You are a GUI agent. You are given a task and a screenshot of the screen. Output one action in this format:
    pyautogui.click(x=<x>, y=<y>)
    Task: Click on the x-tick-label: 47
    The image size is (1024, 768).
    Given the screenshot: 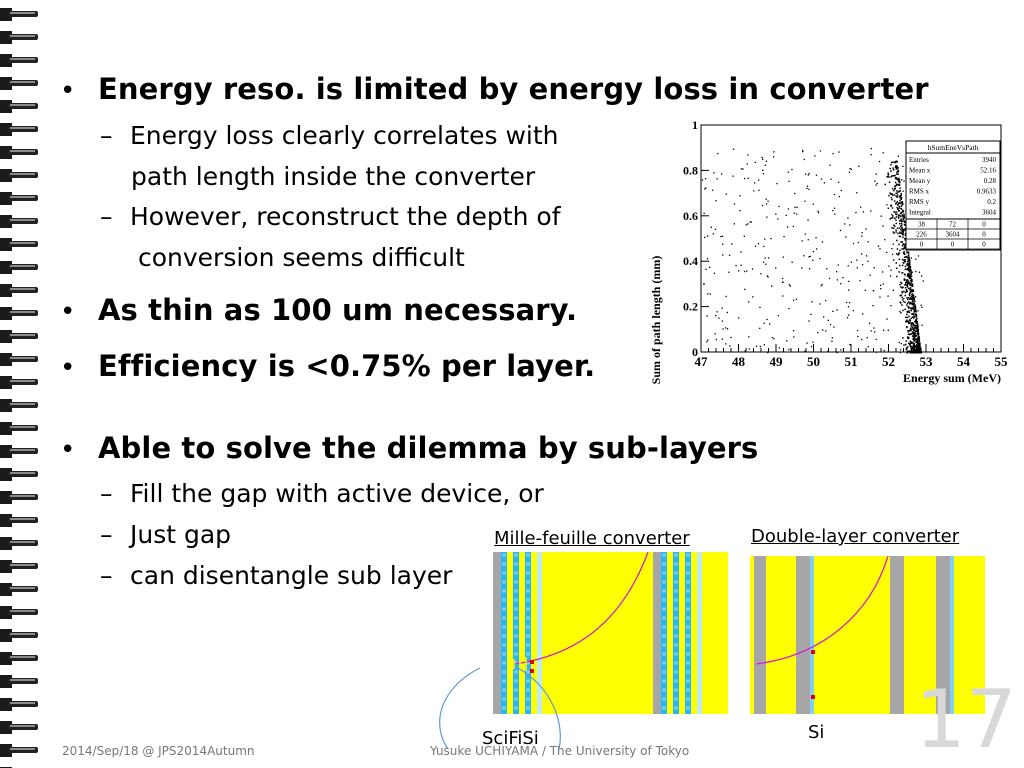 What is the action you would take?
    pyautogui.click(x=702, y=361)
    